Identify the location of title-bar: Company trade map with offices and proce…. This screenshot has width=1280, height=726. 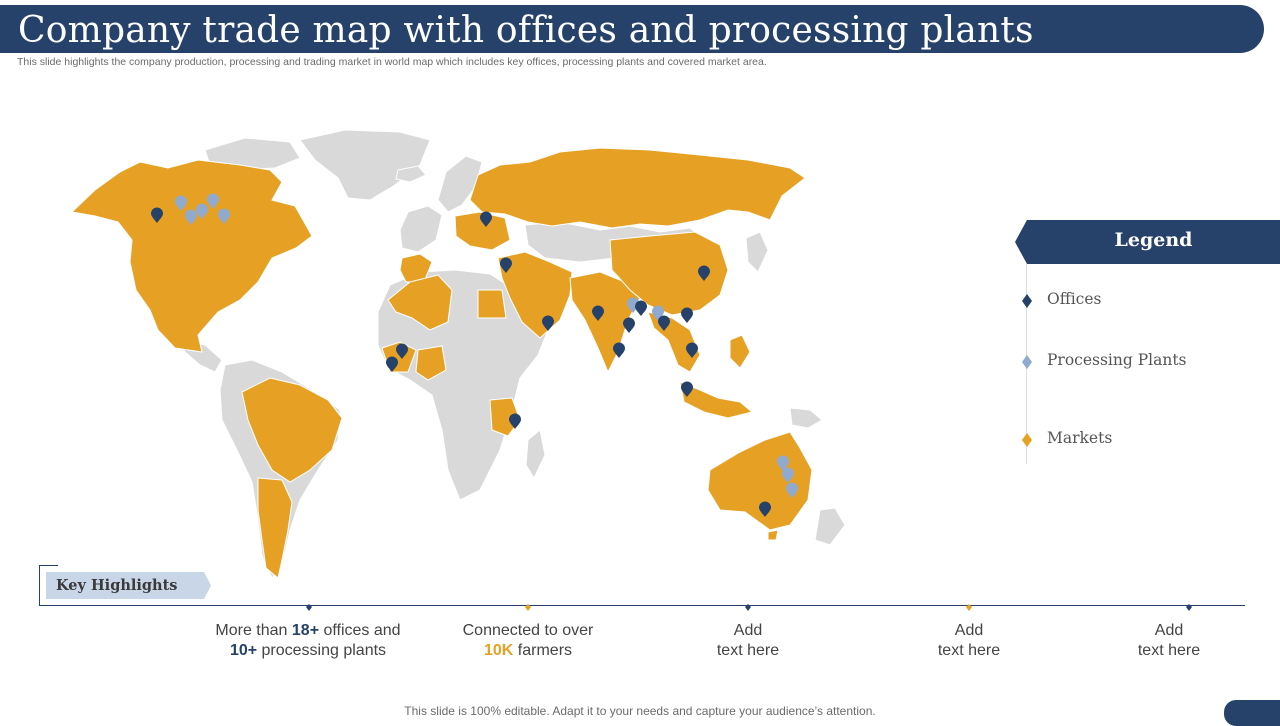
(632, 29).